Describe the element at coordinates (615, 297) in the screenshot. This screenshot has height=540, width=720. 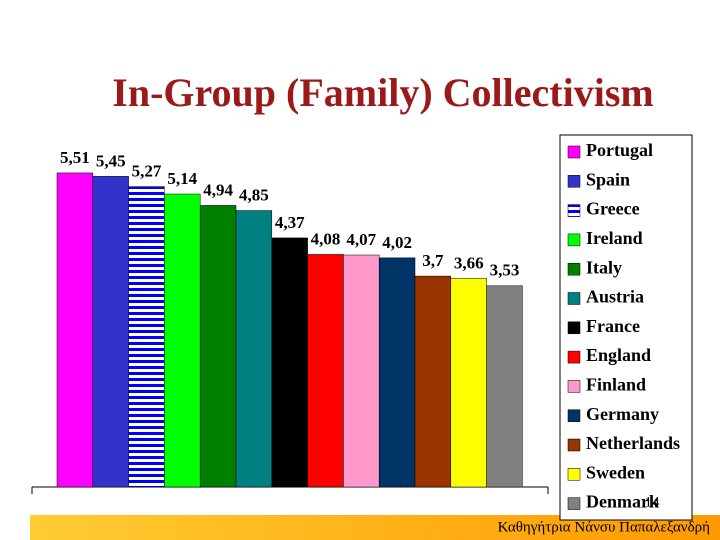
I see `legend-label: Austria` at that location.